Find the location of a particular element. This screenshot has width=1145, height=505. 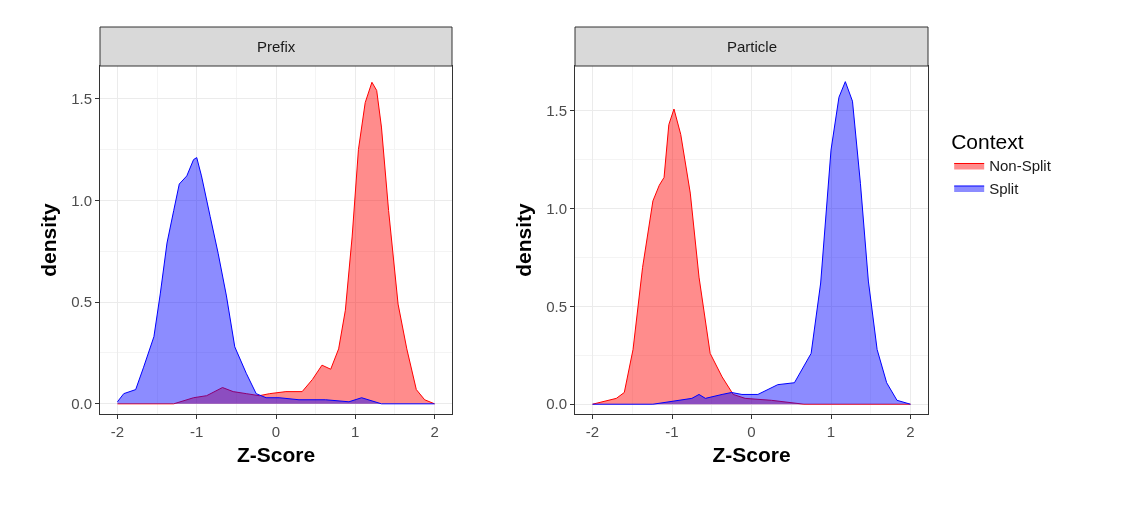

legend-title: Context is located at coordinates (987, 142).